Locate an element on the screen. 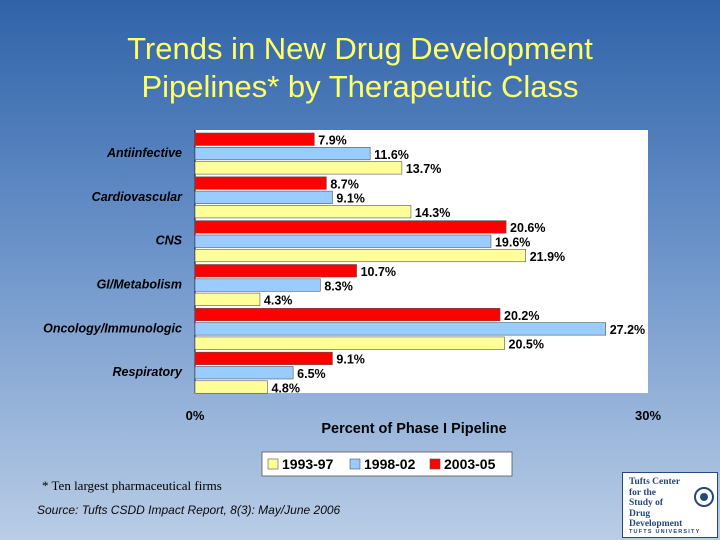 Image resolution: width=720 pixels, height=540 pixels. category-label-oncology-immunologic: Oncology/Immunologic is located at coordinates (112, 328).